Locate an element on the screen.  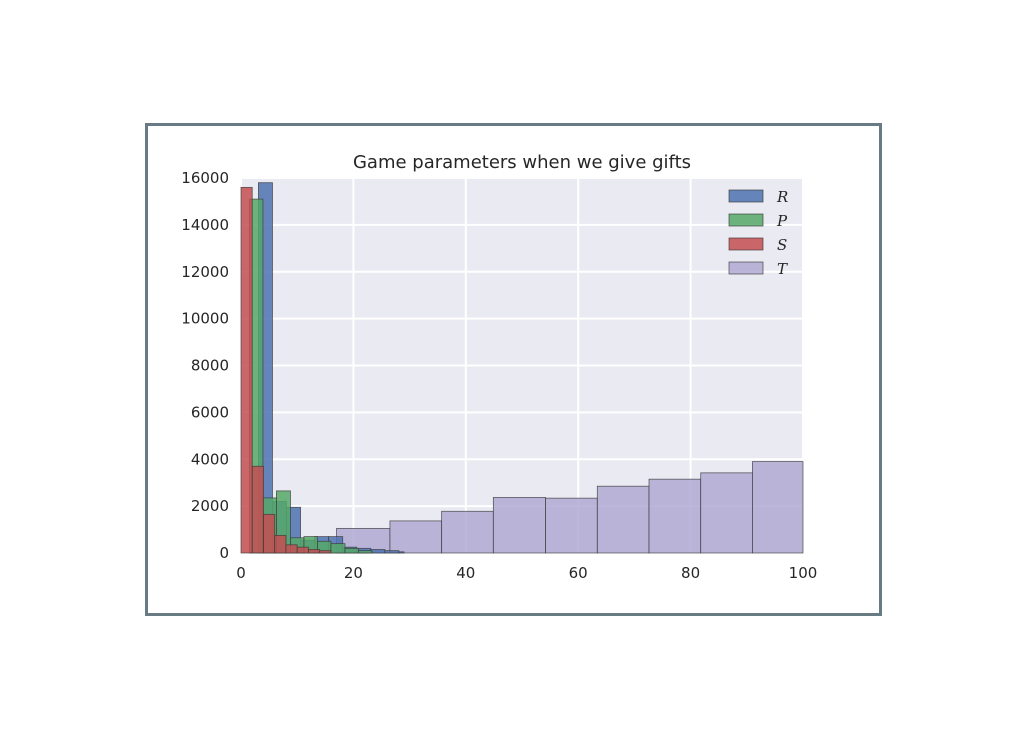
x-tick-label: 40 is located at coordinates (465, 573).